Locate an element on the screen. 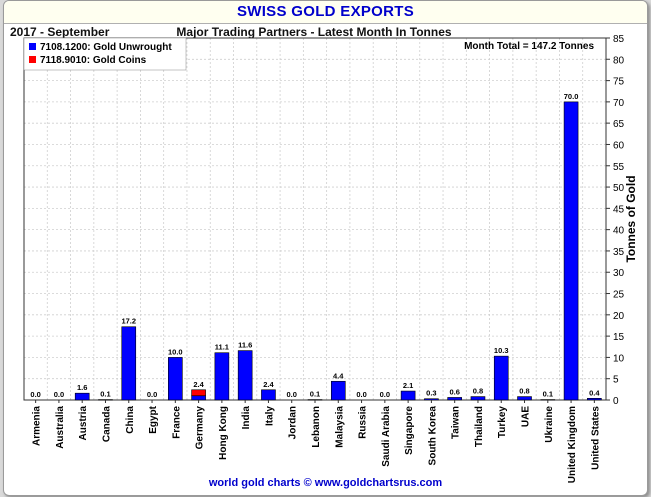  x-tick-label: Armenia is located at coordinates (37, 426).